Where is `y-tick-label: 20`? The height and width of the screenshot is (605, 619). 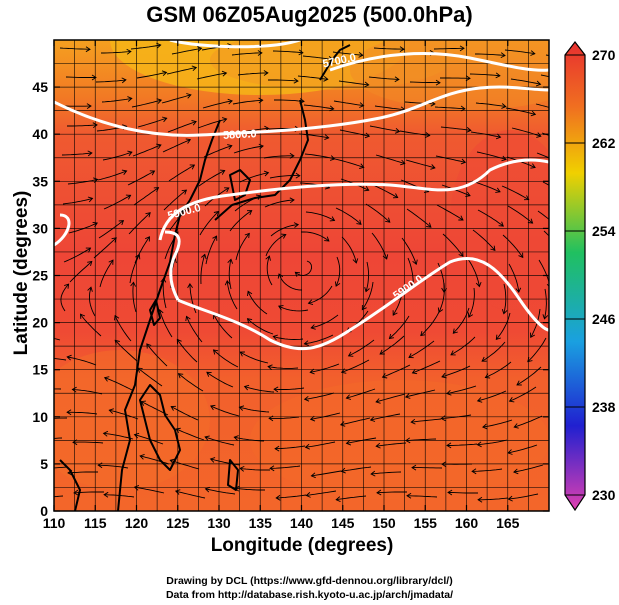 y-tick-label: 20 is located at coordinates (40, 323).